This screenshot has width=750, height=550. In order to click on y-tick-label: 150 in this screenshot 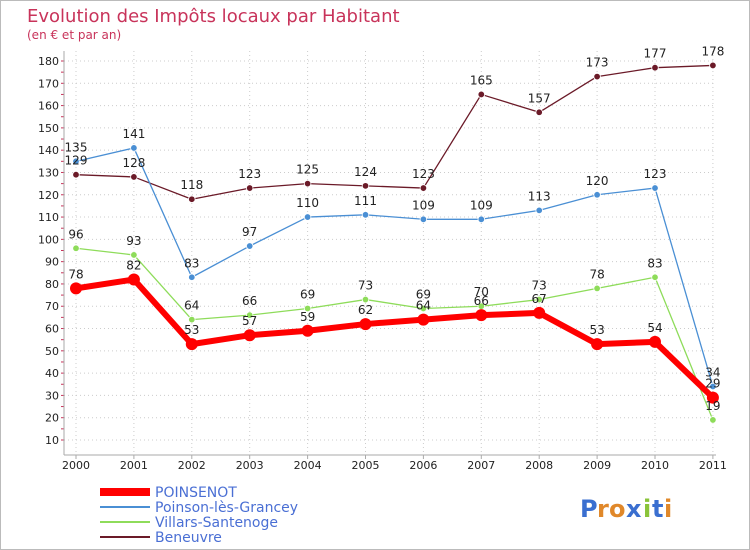, I will do `click(48, 128)`.